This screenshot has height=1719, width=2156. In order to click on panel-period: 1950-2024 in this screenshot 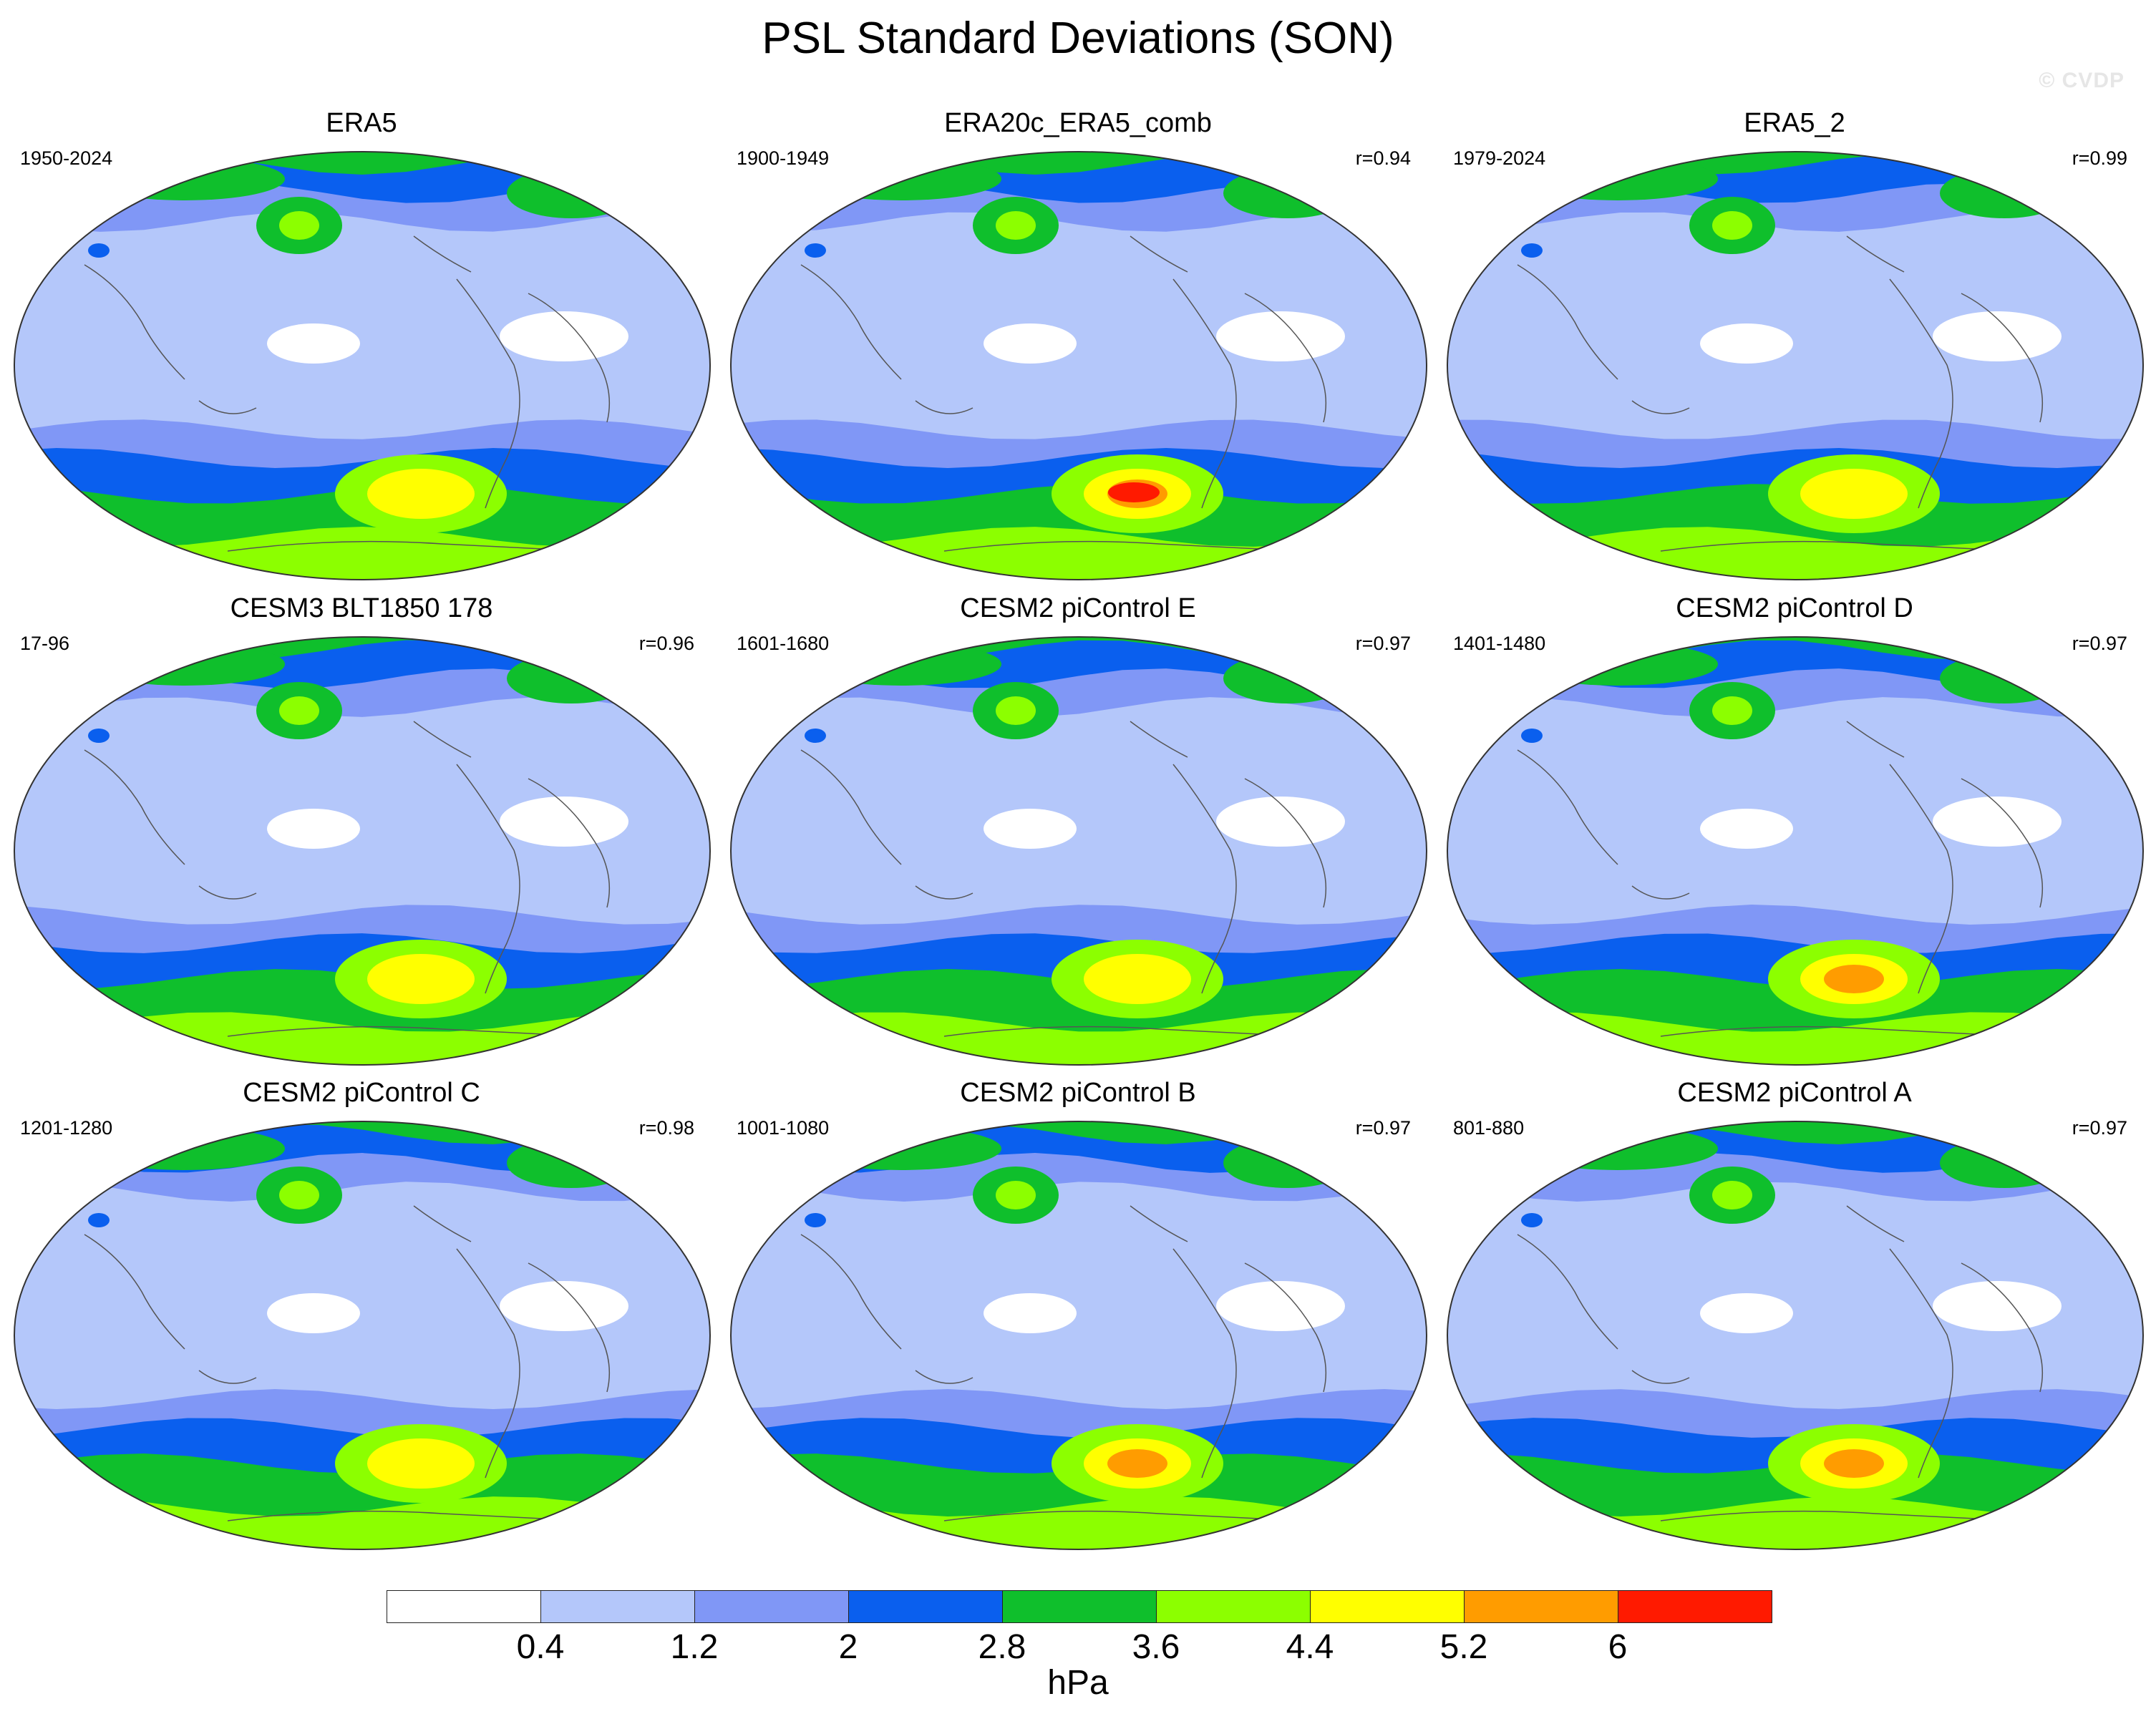, I will do `click(66, 158)`.